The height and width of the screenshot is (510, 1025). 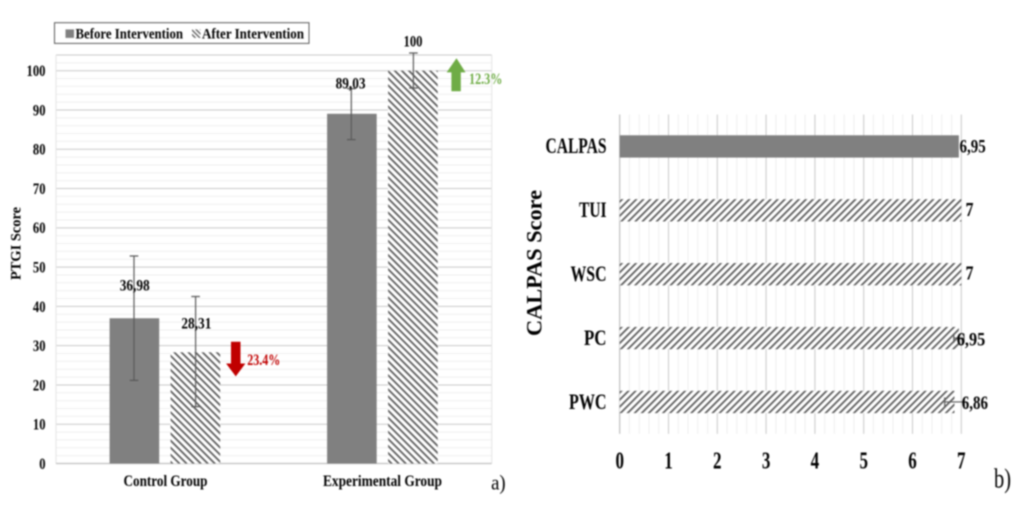 What do you see at coordinates (534, 263) in the screenshot?
I see `svg-text: CALPAS Score` at bounding box center [534, 263].